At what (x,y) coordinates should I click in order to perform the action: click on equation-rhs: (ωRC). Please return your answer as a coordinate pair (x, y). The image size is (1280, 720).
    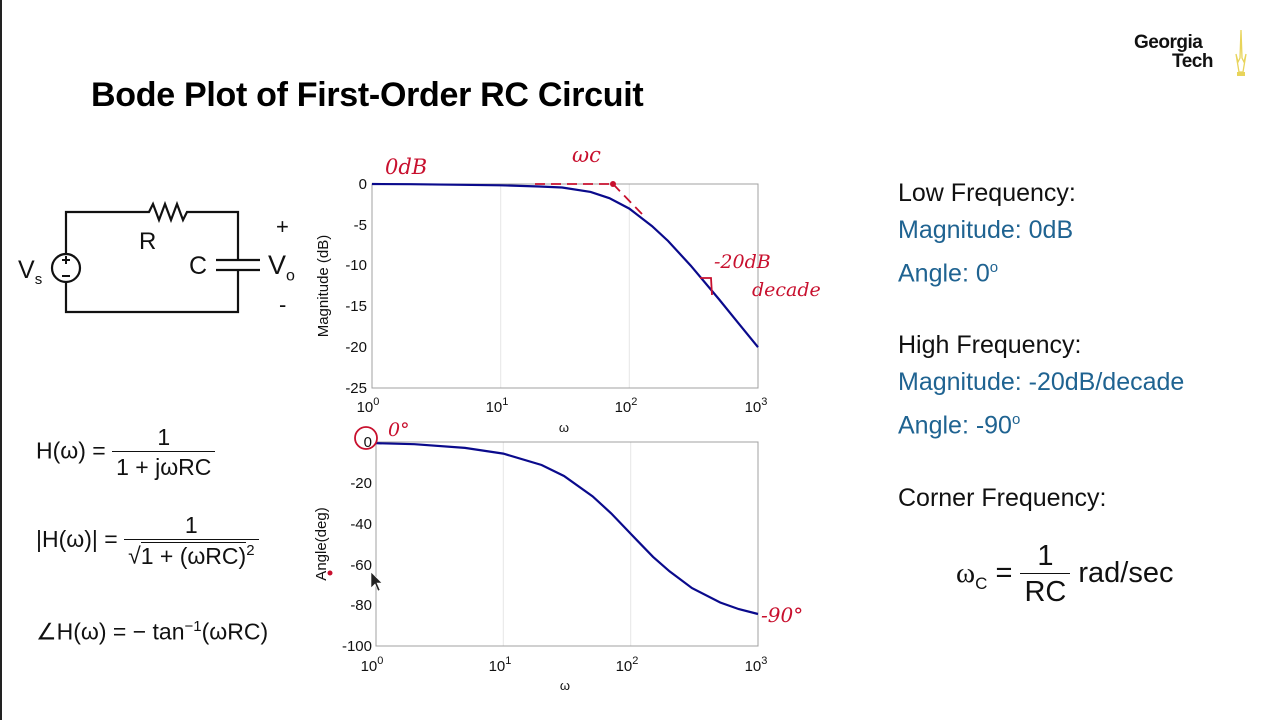
    Looking at the image, I should click on (235, 631).